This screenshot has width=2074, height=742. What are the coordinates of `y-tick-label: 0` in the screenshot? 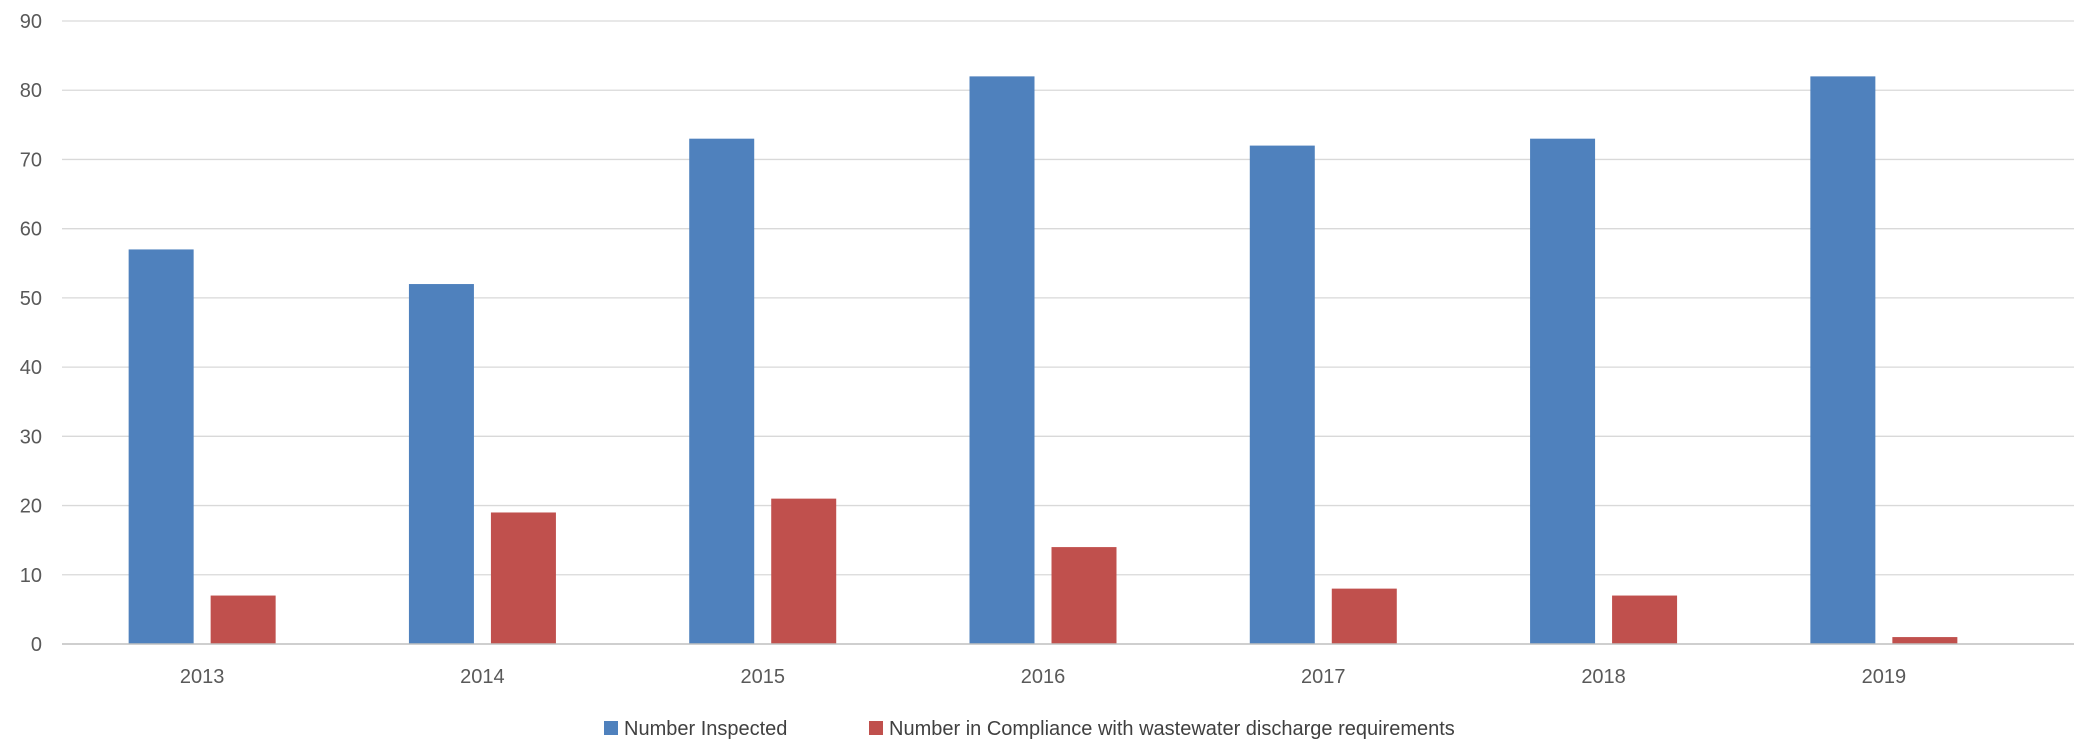 It's located at (36, 645).